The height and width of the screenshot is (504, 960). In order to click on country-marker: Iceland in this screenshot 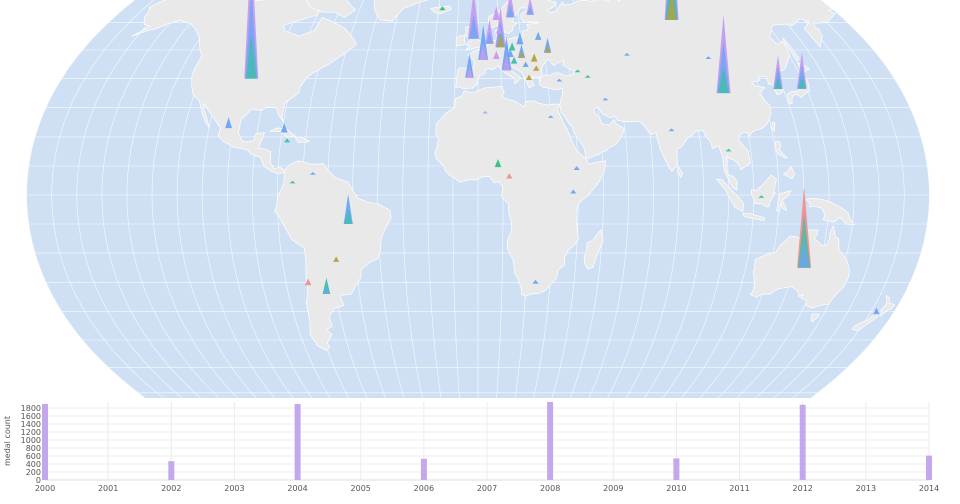, I will do `click(442, 8)`.